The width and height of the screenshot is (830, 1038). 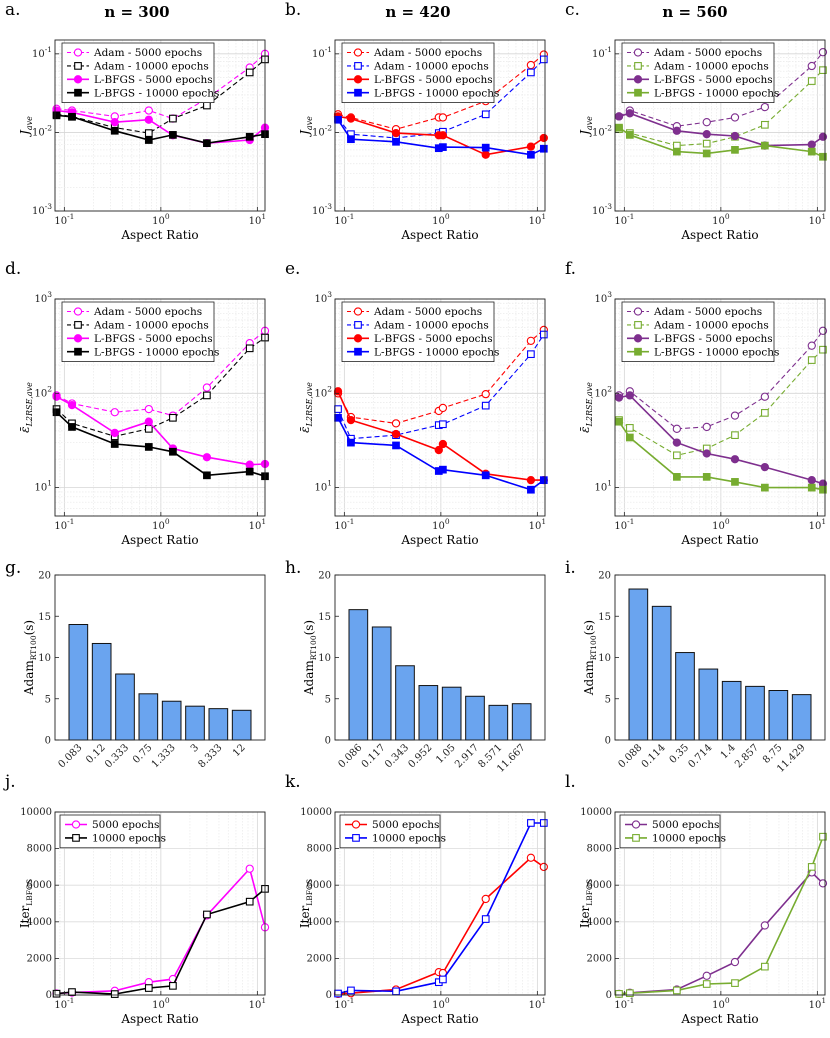 I want to click on legend: 5000 epochs 10000 epochs, so click(x=392, y=831).